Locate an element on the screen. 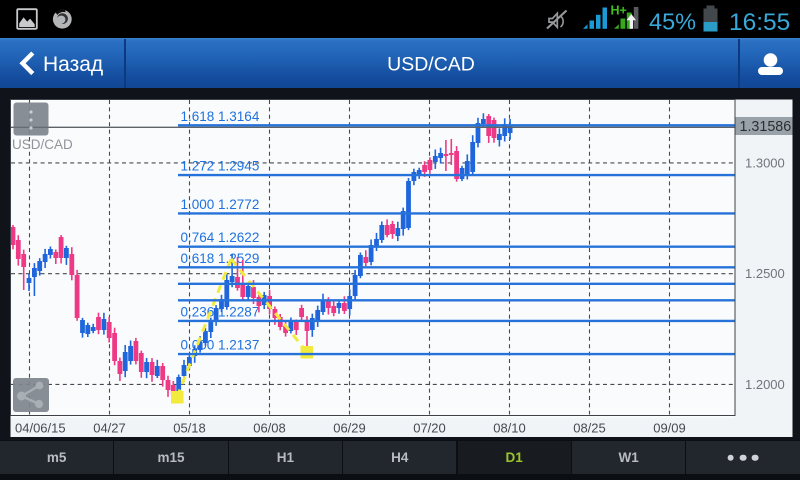 The height and width of the screenshot is (480, 800). svg-text: Назад is located at coordinates (73, 64).